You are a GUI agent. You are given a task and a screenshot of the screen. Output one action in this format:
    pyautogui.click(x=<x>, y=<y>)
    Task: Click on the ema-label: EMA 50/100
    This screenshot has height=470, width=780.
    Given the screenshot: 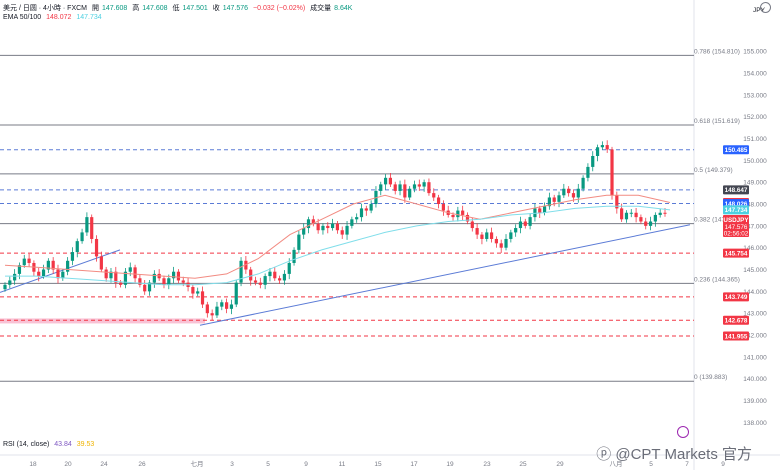 What is the action you would take?
    pyautogui.click(x=22, y=17)
    